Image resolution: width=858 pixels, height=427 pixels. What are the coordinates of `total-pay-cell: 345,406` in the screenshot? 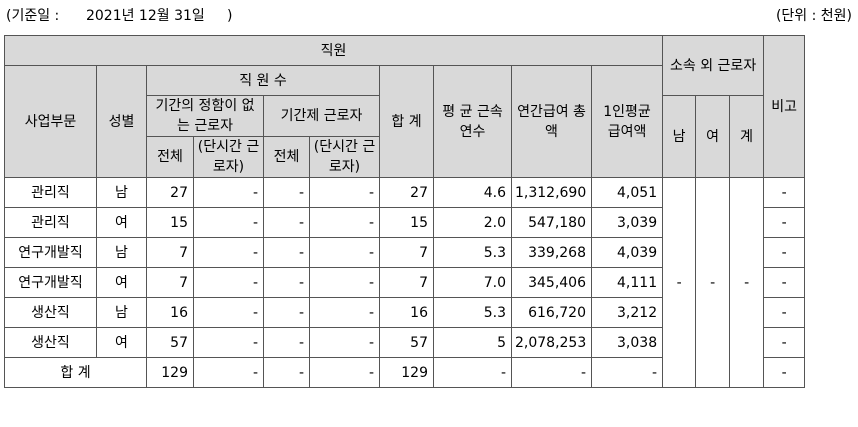 It's located at (551, 282).